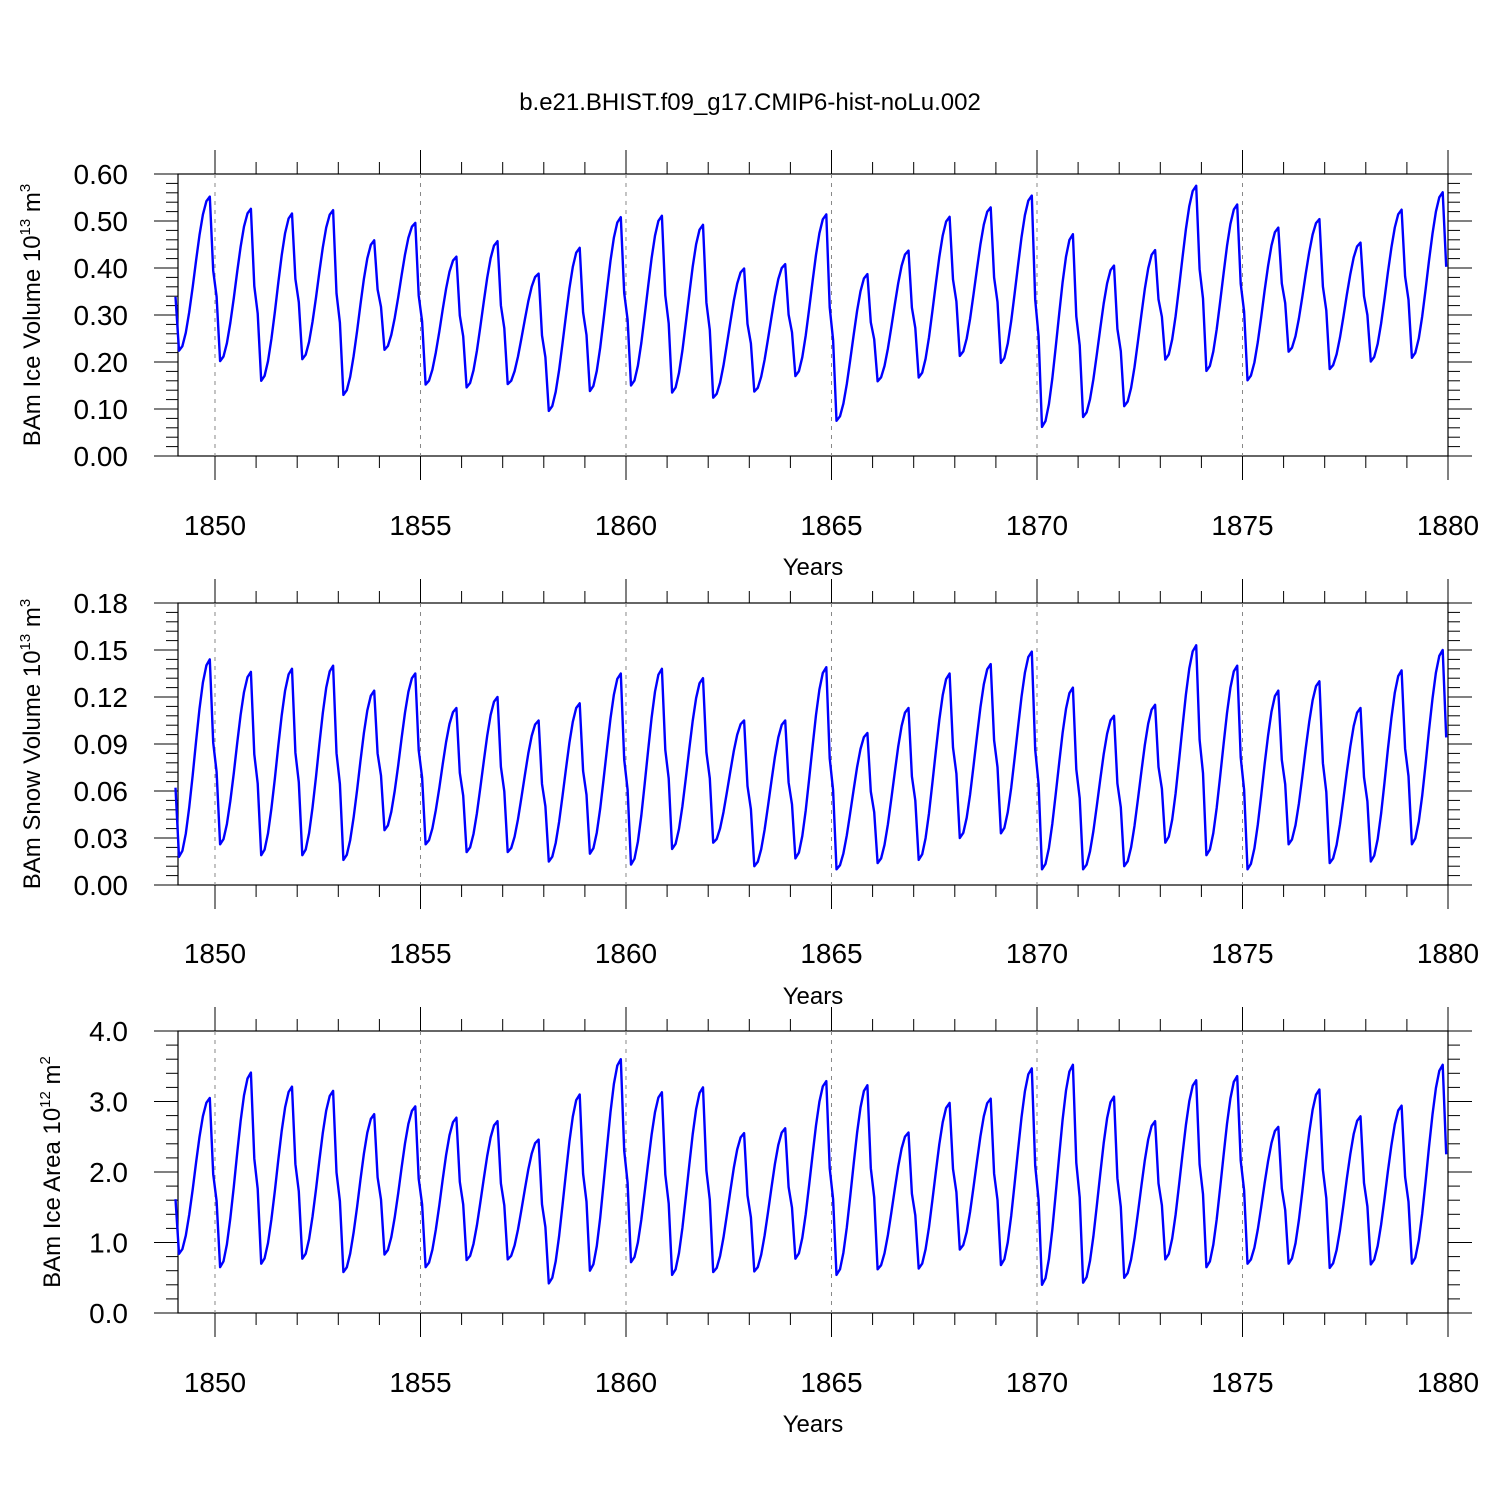 This screenshot has height=1500, width=1500. Describe the element at coordinates (101, 174) in the screenshot. I see `y-tick-label: 0.60` at that location.